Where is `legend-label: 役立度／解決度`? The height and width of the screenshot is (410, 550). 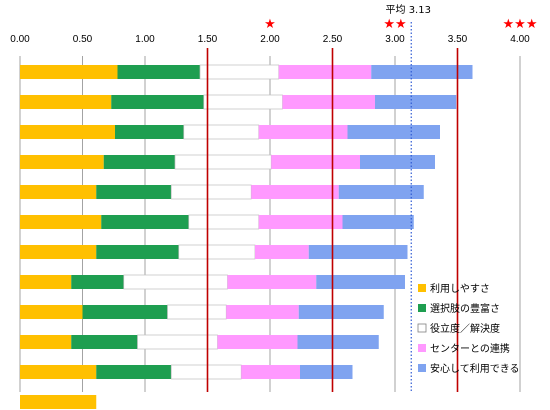
legend-label: 役立度／解決度 is located at coordinates (465, 328).